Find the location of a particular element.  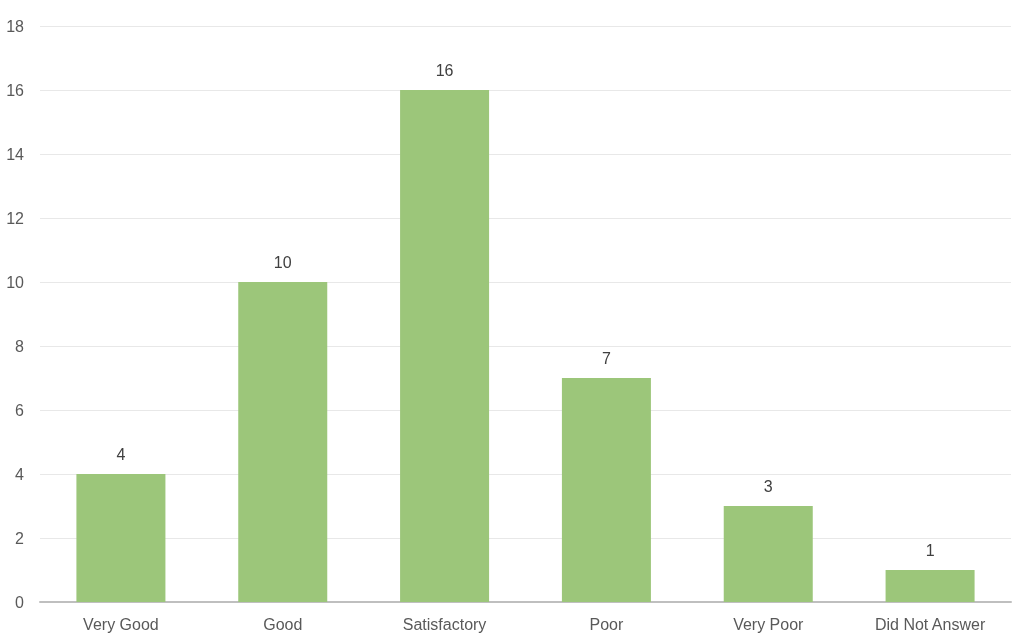

data-label: 10 is located at coordinates (282, 262).